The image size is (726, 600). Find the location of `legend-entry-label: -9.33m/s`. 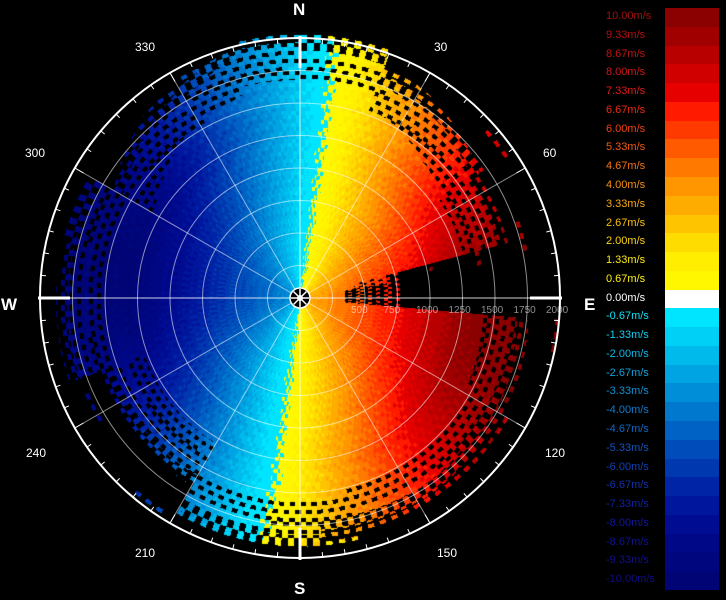

legend-entry-label: -9.33m/s is located at coordinates (627, 560).